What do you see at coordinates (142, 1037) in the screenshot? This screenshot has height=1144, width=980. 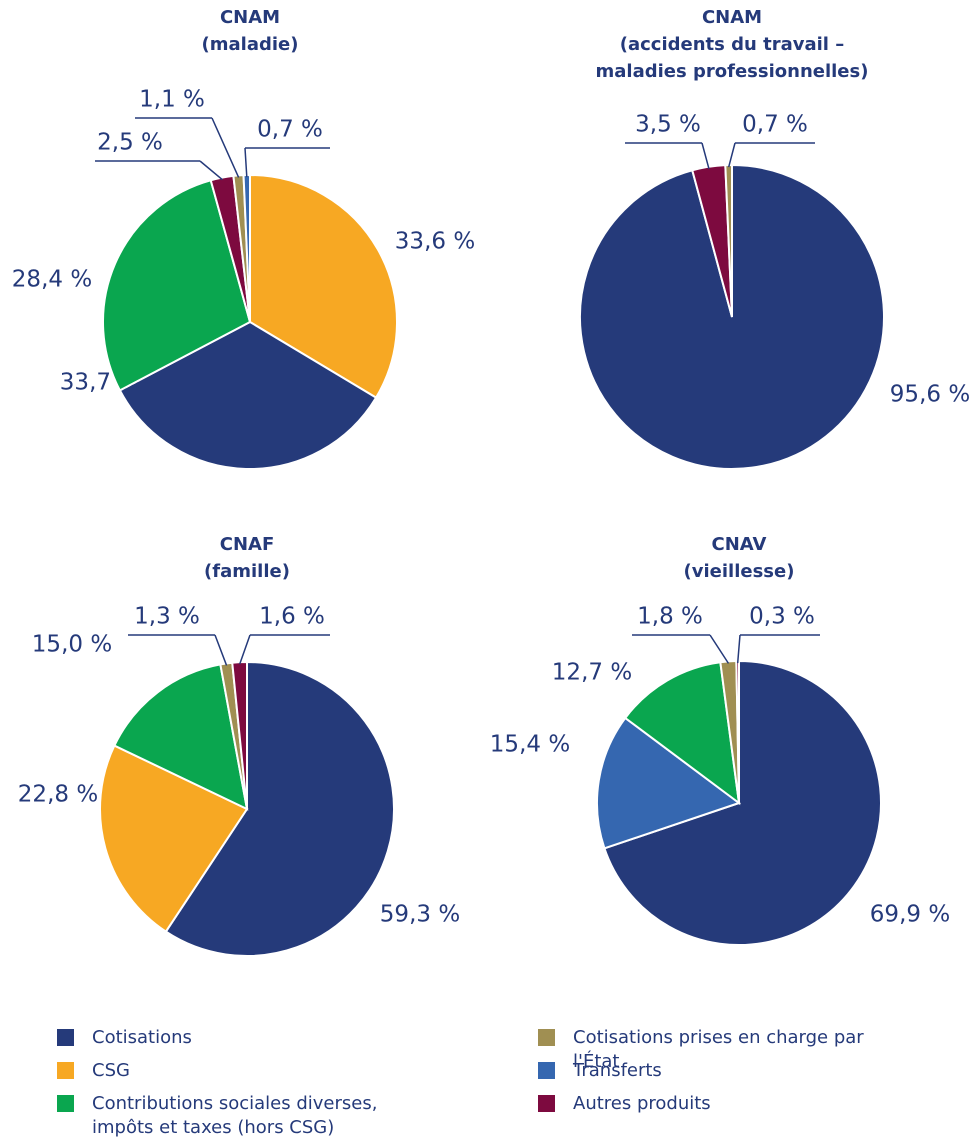 I see `legend-label: Cotisations` at bounding box center [142, 1037].